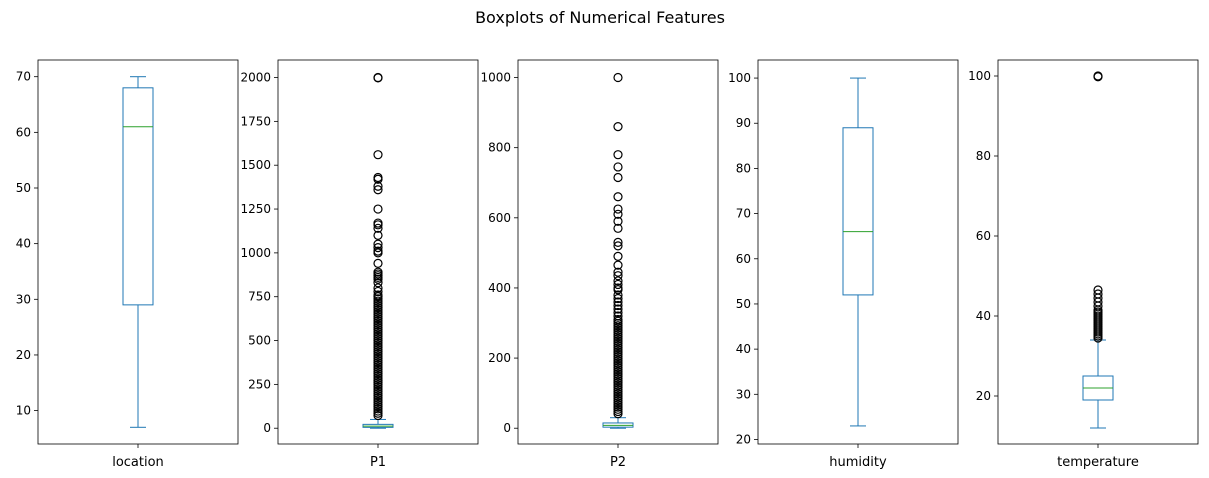  What do you see at coordinates (259, 297) in the screenshot?
I see `y-tick-label: 750` at bounding box center [259, 297].